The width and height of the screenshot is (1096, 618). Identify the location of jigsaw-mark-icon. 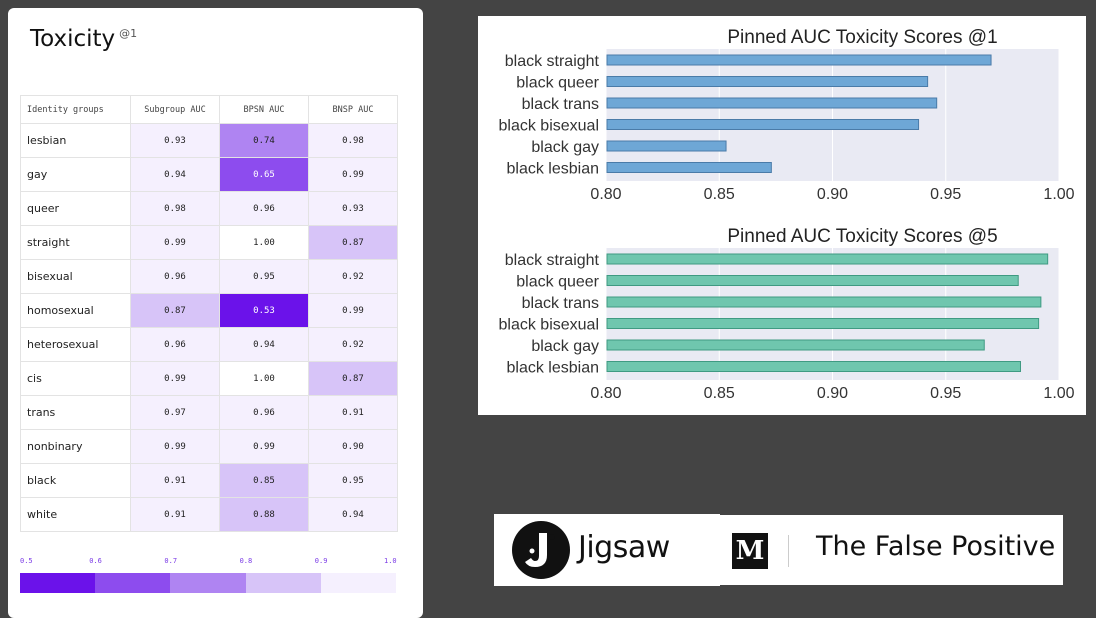
(541, 550).